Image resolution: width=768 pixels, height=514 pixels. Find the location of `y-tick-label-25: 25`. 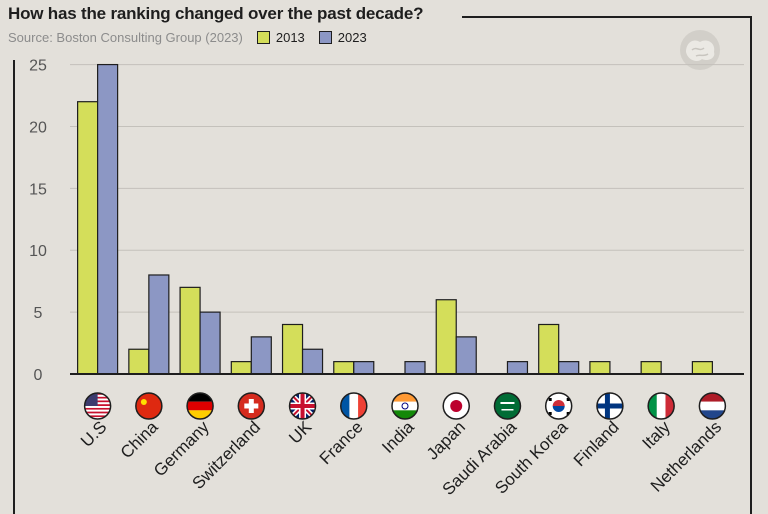

y-tick-label-25: 25 is located at coordinates (38, 66).